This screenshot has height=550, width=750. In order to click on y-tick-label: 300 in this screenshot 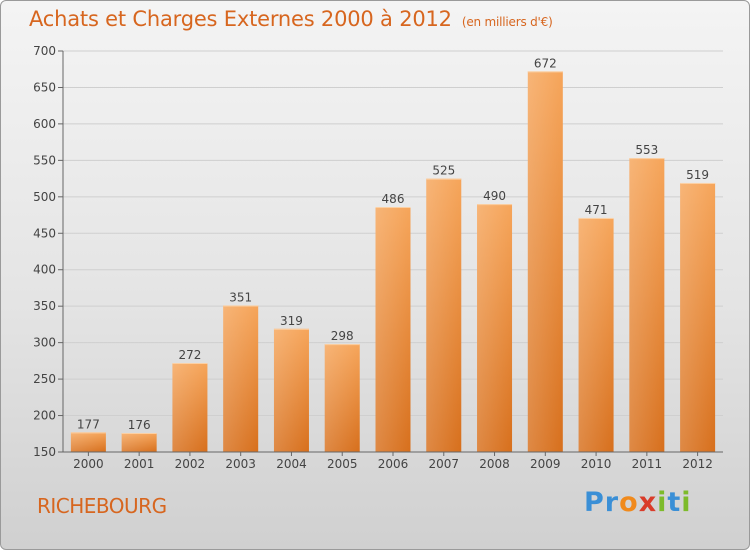, I will do `click(44, 343)`.